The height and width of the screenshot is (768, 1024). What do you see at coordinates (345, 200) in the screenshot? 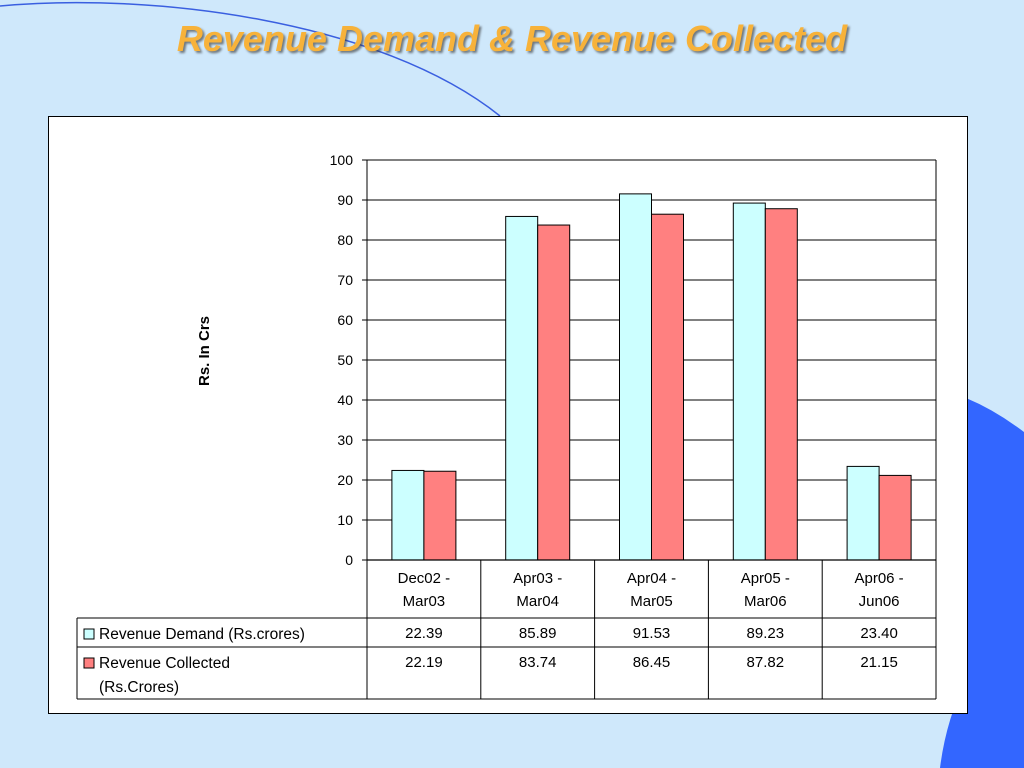
I see `y-tick-label: 90` at bounding box center [345, 200].